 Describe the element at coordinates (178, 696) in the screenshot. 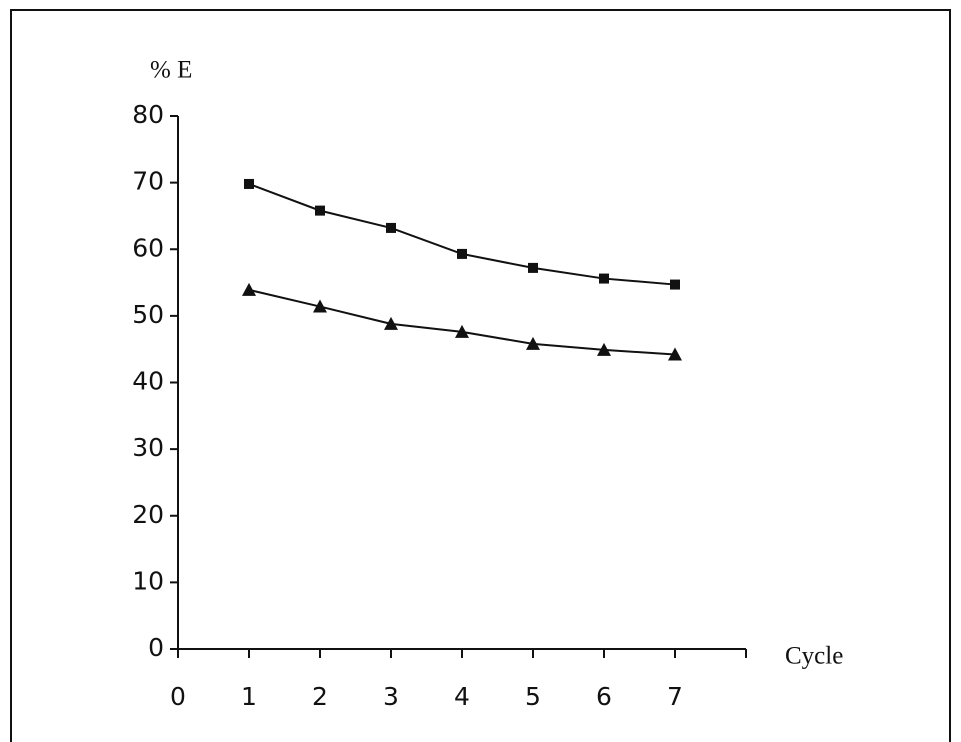

I see `x-tick-label: 0` at that location.